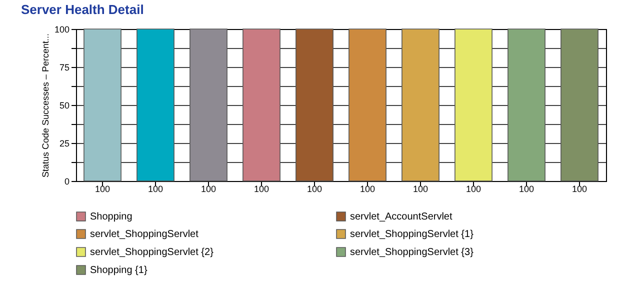  Describe the element at coordinates (64, 143) in the screenshot. I see `y-tick-label: 25` at that location.